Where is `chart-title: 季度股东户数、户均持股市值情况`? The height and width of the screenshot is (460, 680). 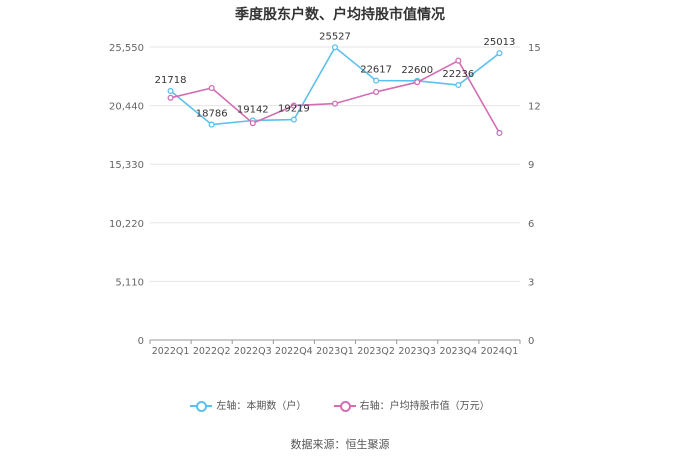 chart-title: 季度股东户数、户均持股市值情况 is located at coordinates (340, 15).